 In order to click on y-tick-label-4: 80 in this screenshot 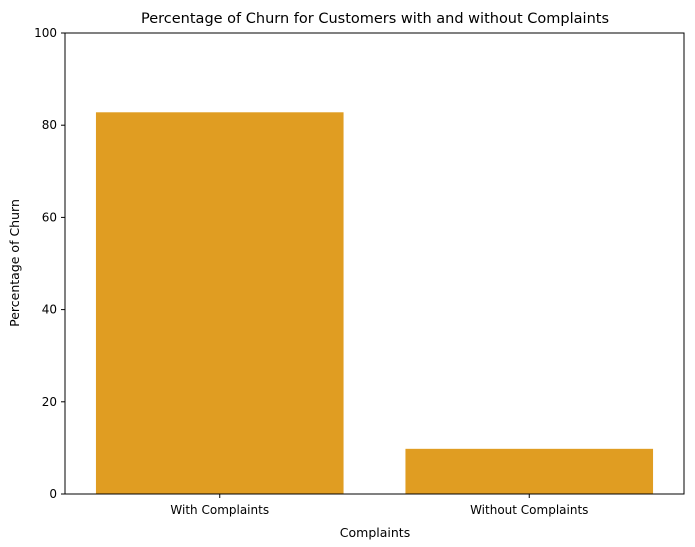, I will do `click(49, 125)`.